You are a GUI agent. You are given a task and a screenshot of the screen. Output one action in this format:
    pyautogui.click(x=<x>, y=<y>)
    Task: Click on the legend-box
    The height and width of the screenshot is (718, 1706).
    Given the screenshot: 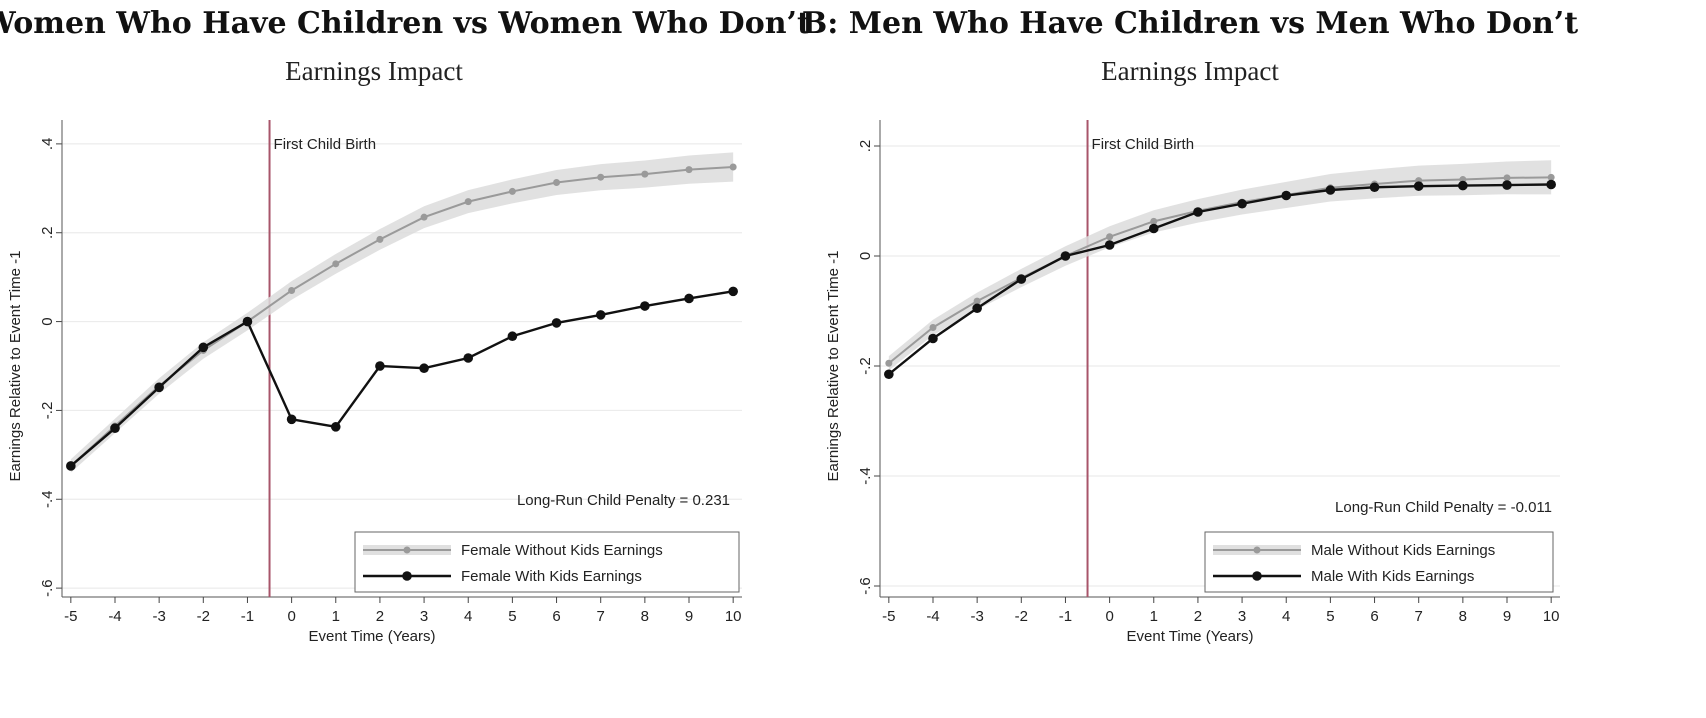 What is the action you would take?
    pyautogui.click(x=547, y=562)
    